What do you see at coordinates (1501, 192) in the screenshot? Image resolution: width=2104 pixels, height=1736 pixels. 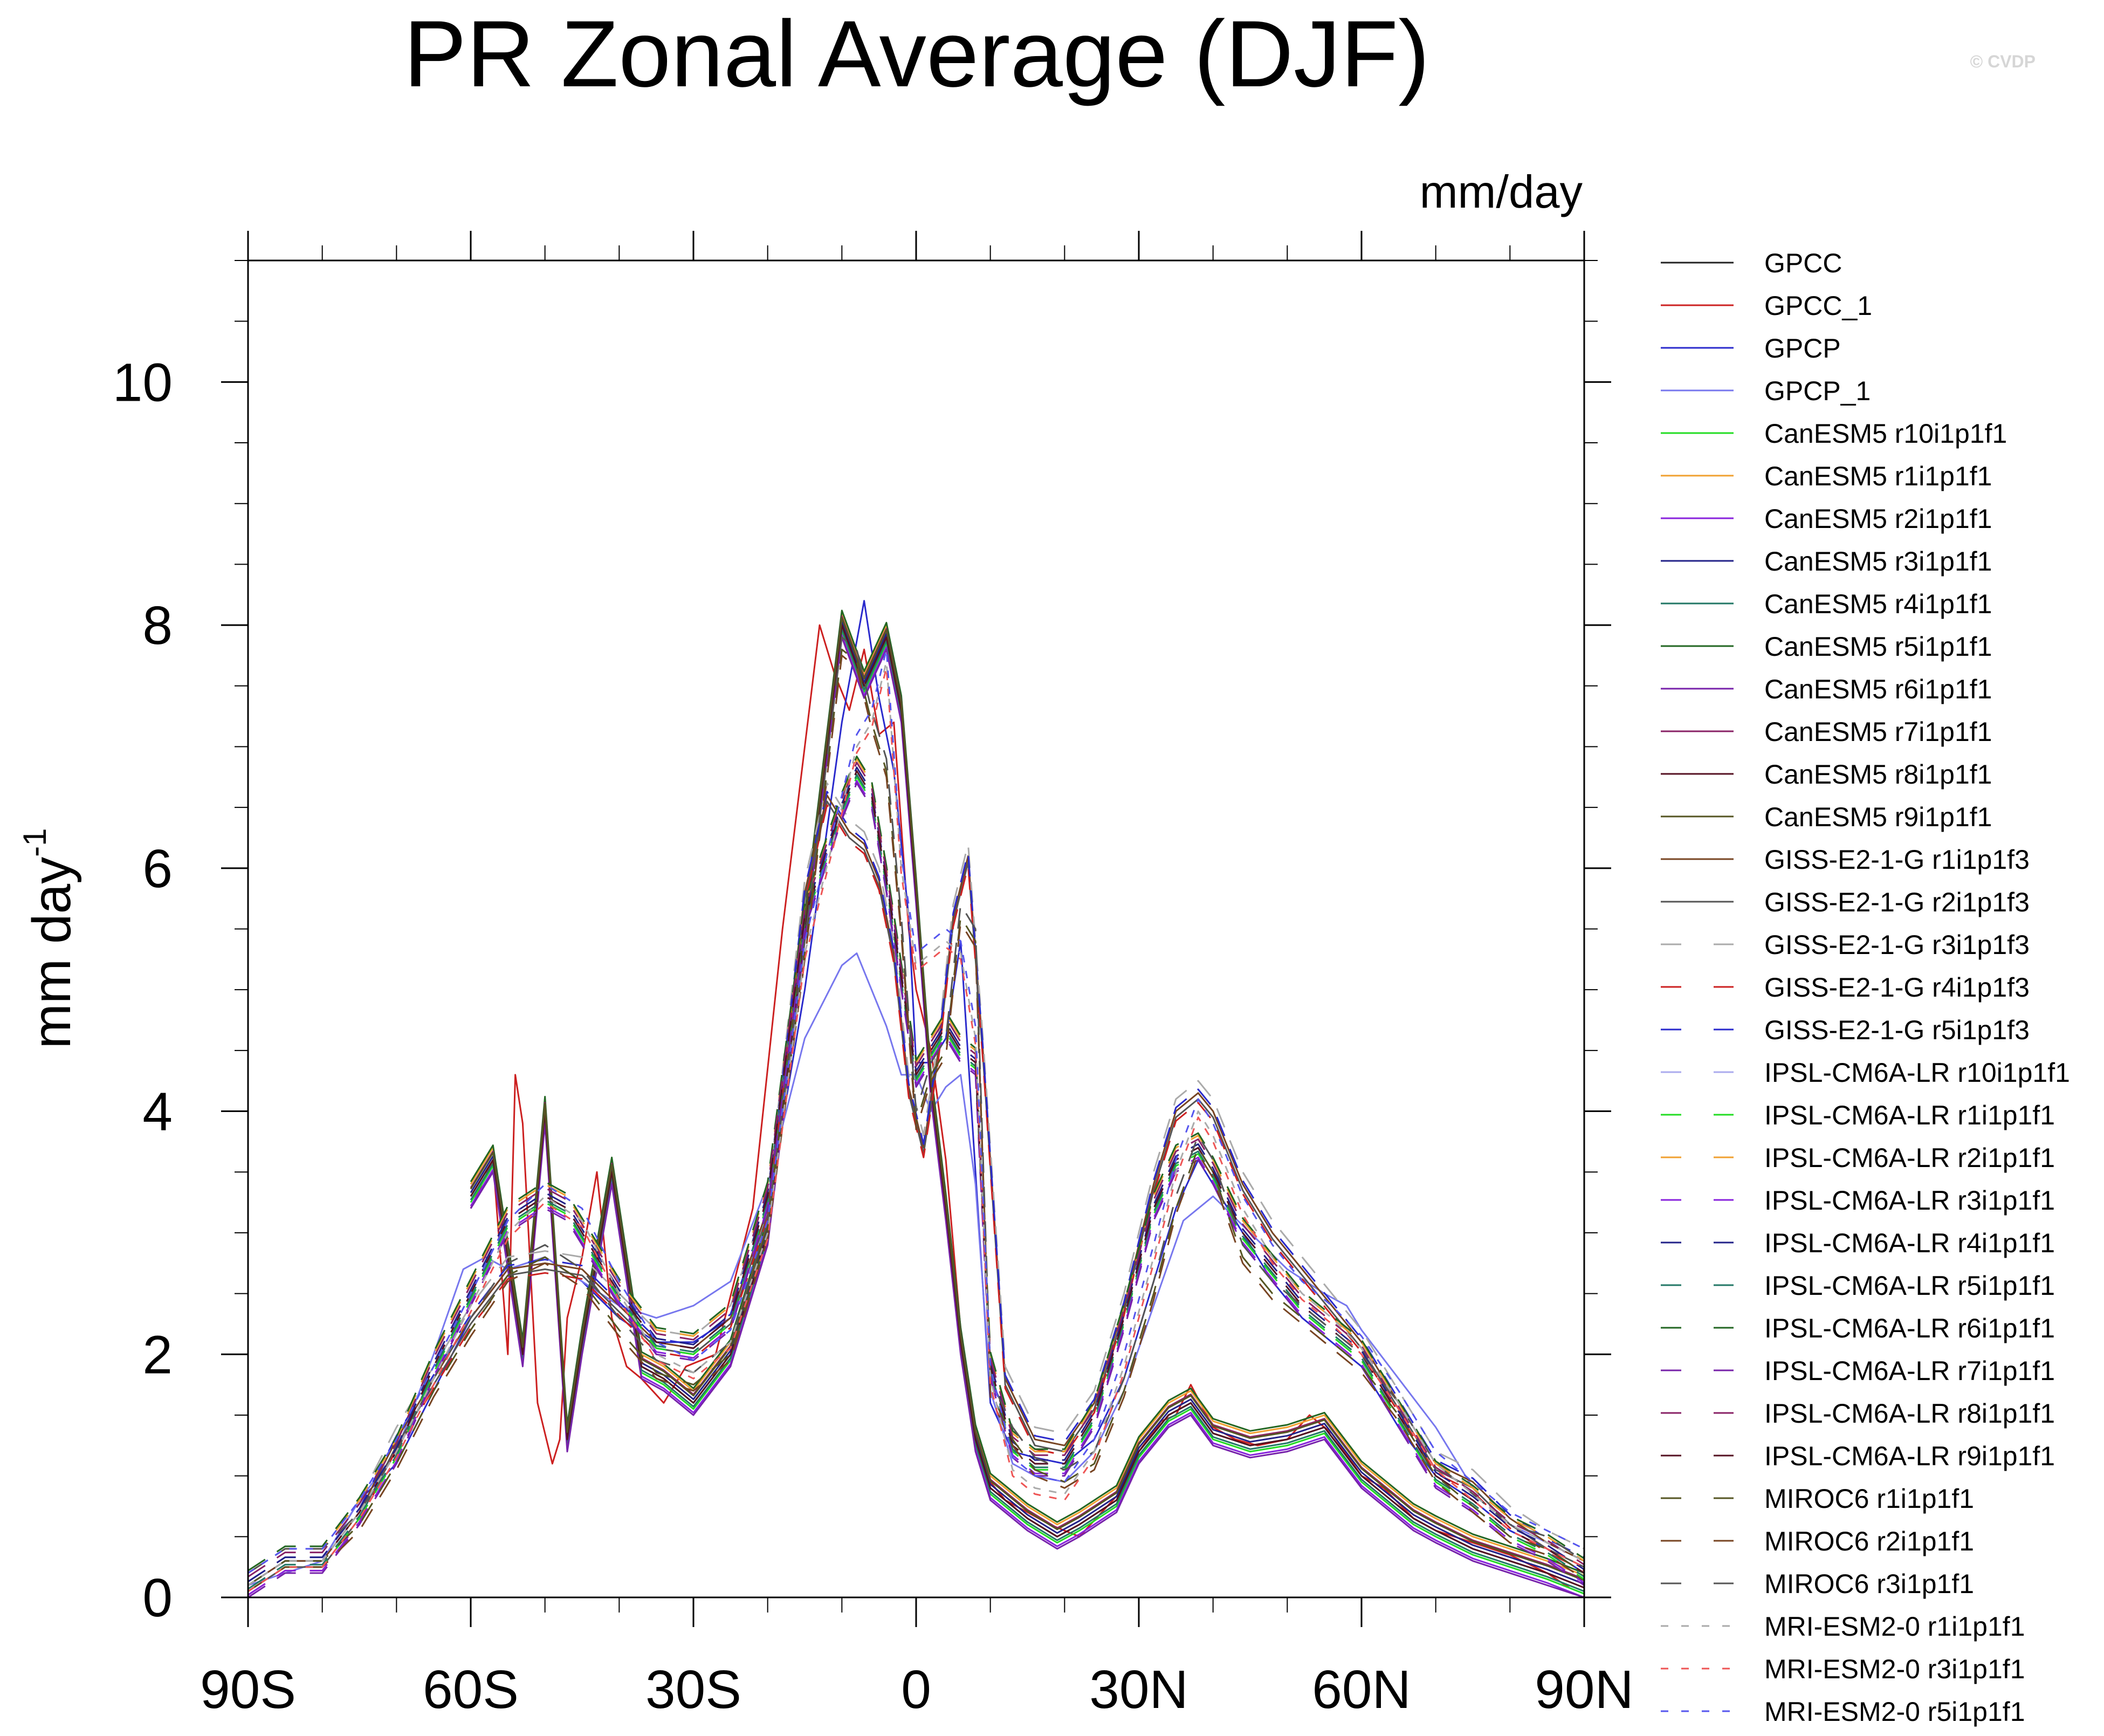 I see `units-label: mm/day` at bounding box center [1501, 192].